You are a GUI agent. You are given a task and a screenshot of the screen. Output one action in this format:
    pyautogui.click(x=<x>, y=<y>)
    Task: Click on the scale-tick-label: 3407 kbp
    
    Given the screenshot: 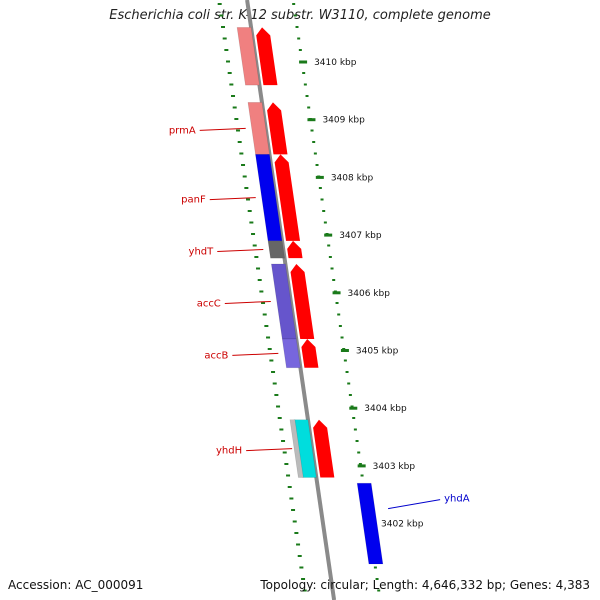 What is the action you would take?
    pyautogui.click(x=360, y=236)
    